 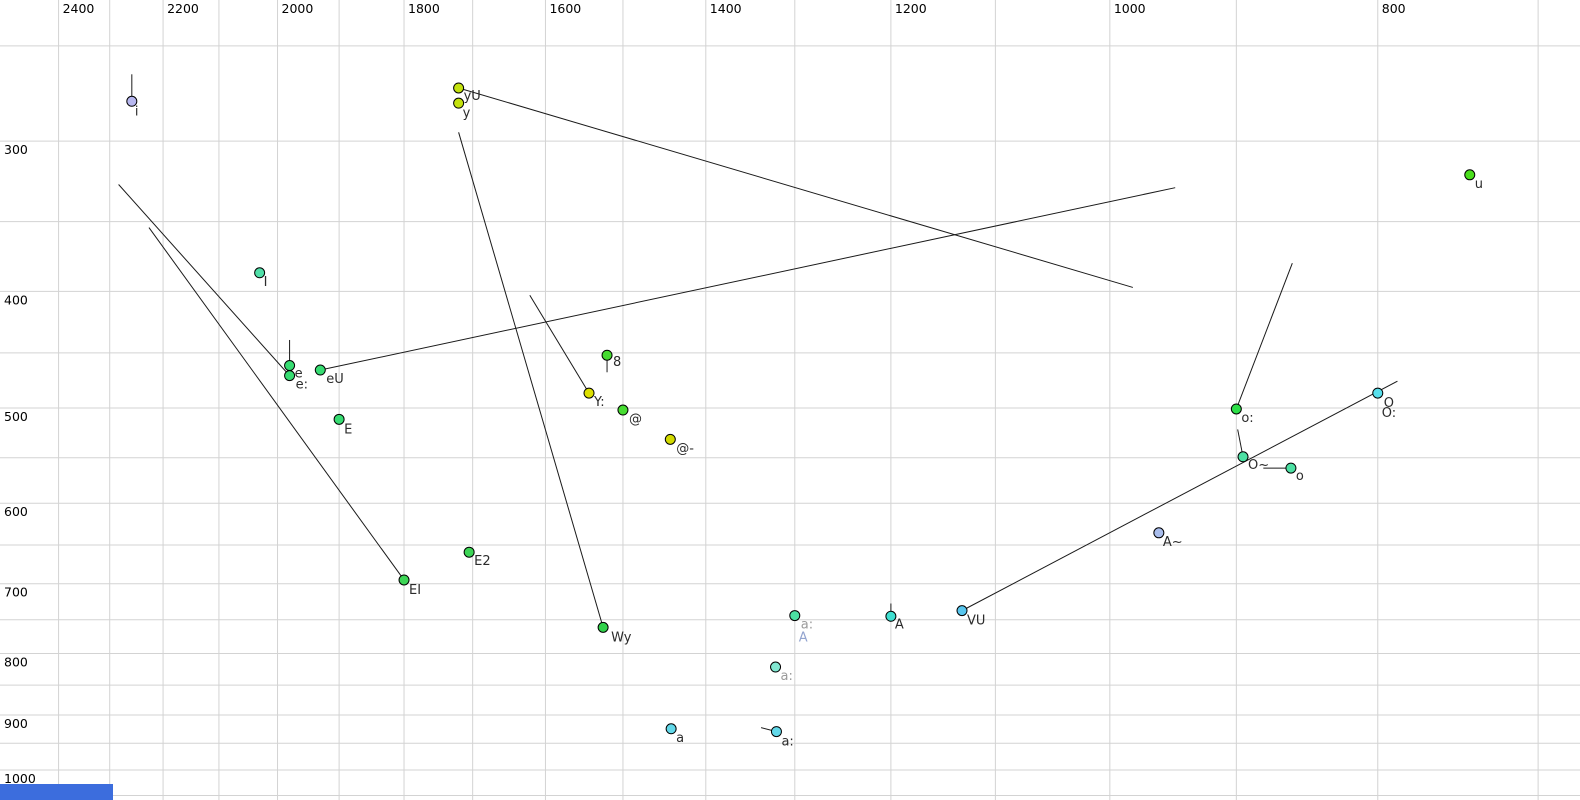 I want to click on trajectory-line-o-long, so click(x=1264, y=336).